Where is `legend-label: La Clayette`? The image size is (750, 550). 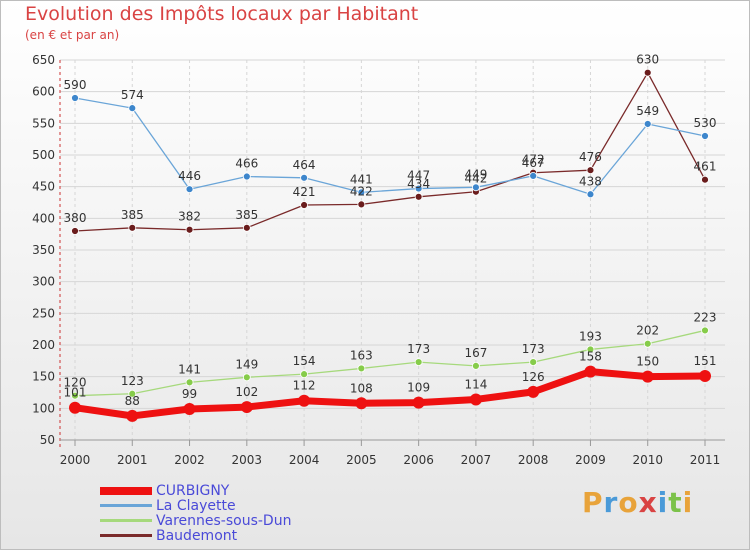
legend-label: La Clayette is located at coordinates (196, 506).